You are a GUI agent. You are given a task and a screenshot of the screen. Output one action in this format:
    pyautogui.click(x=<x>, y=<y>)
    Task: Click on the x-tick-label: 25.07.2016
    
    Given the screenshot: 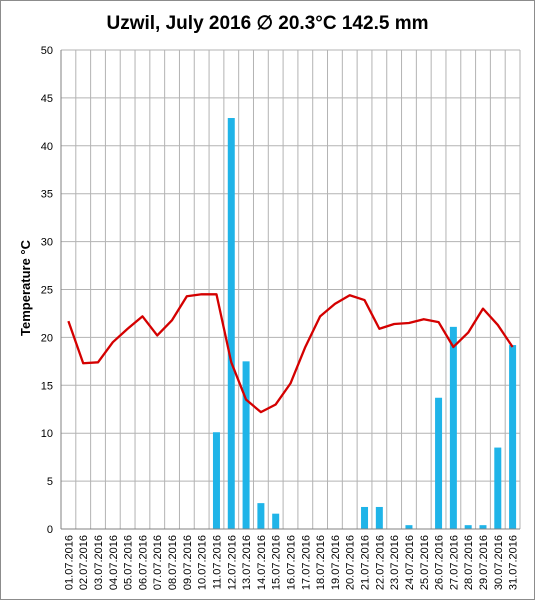 What is the action you would take?
    pyautogui.click(x=425, y=562)
    